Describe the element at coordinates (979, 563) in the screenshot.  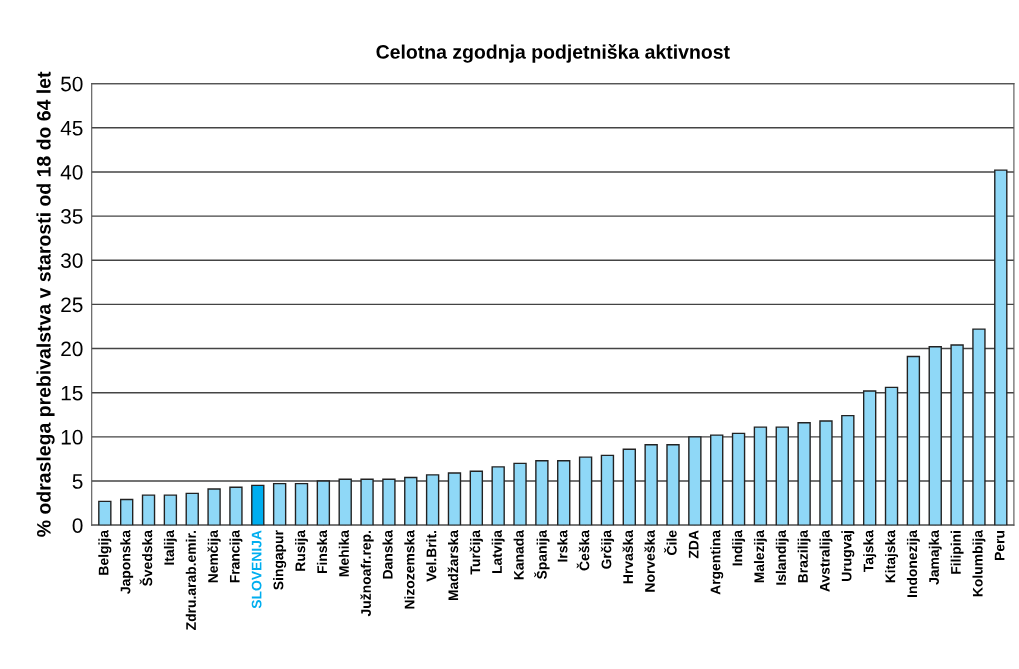
I see `x-tick-label: Kolumbija` at that location.